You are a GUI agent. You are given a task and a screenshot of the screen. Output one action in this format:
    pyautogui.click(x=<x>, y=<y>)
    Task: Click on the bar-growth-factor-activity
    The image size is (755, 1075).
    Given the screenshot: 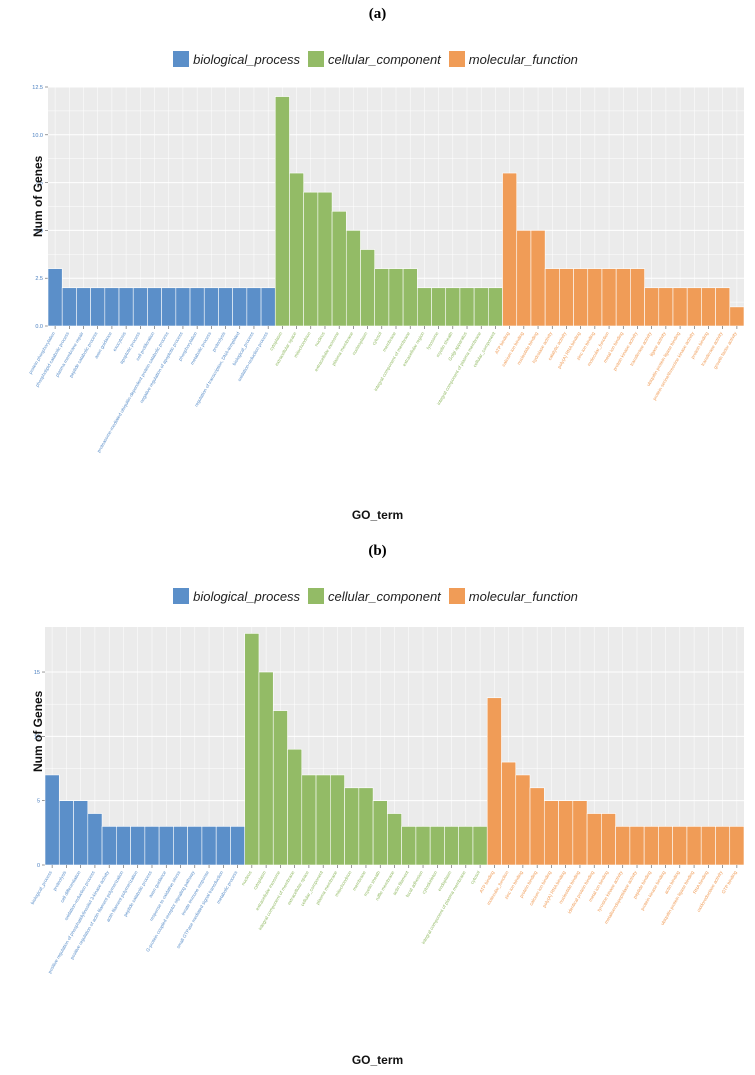 What is the action you would take?
    pyautogui.click(x=737, y=316)
    